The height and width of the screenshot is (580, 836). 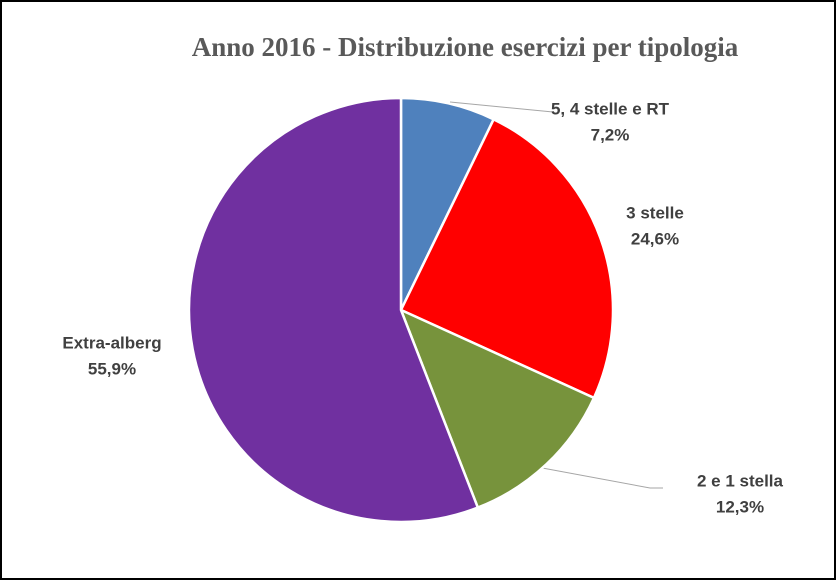 I want to click on slice-label: Extra-alberg, so click(x=111, y=342).